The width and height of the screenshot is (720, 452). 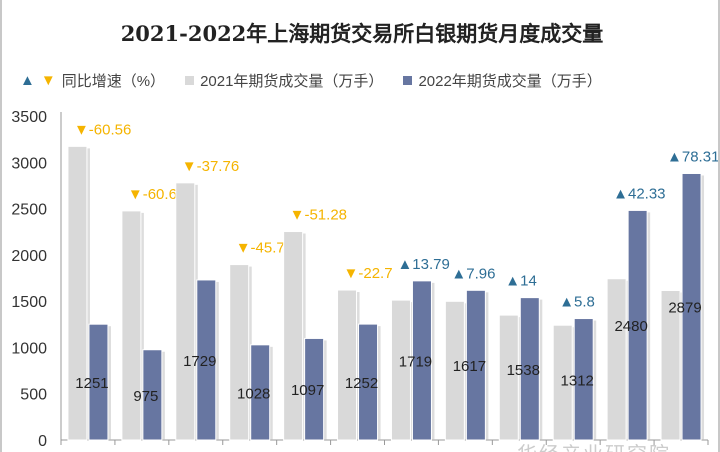 What do you see at coordinates (469, 366) in the screenshot?
I see `bar-2022-label: 1617` at bounding box center [469, 366].